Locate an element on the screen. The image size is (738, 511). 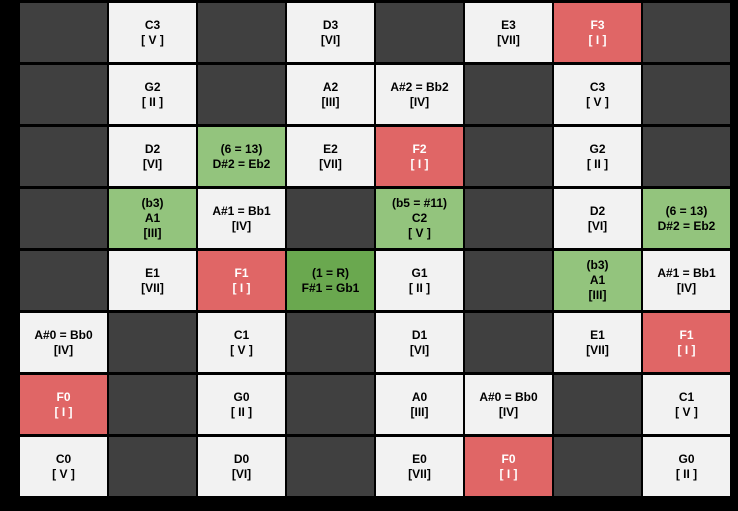
note-text: F2 is located at coordinates (419, 148).